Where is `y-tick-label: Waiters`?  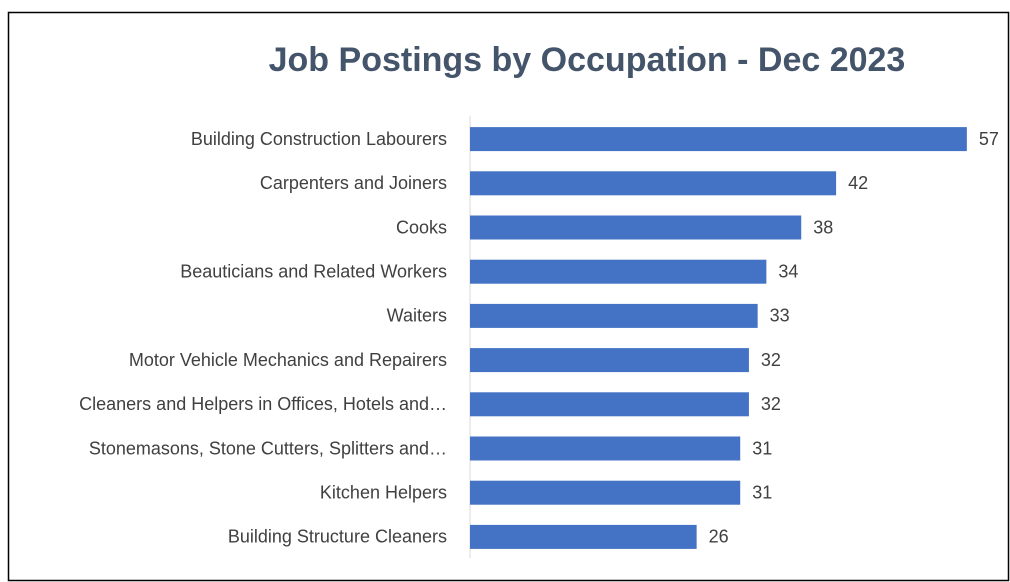
y-tick-label: Waiters is located at coordinates (417, 316).